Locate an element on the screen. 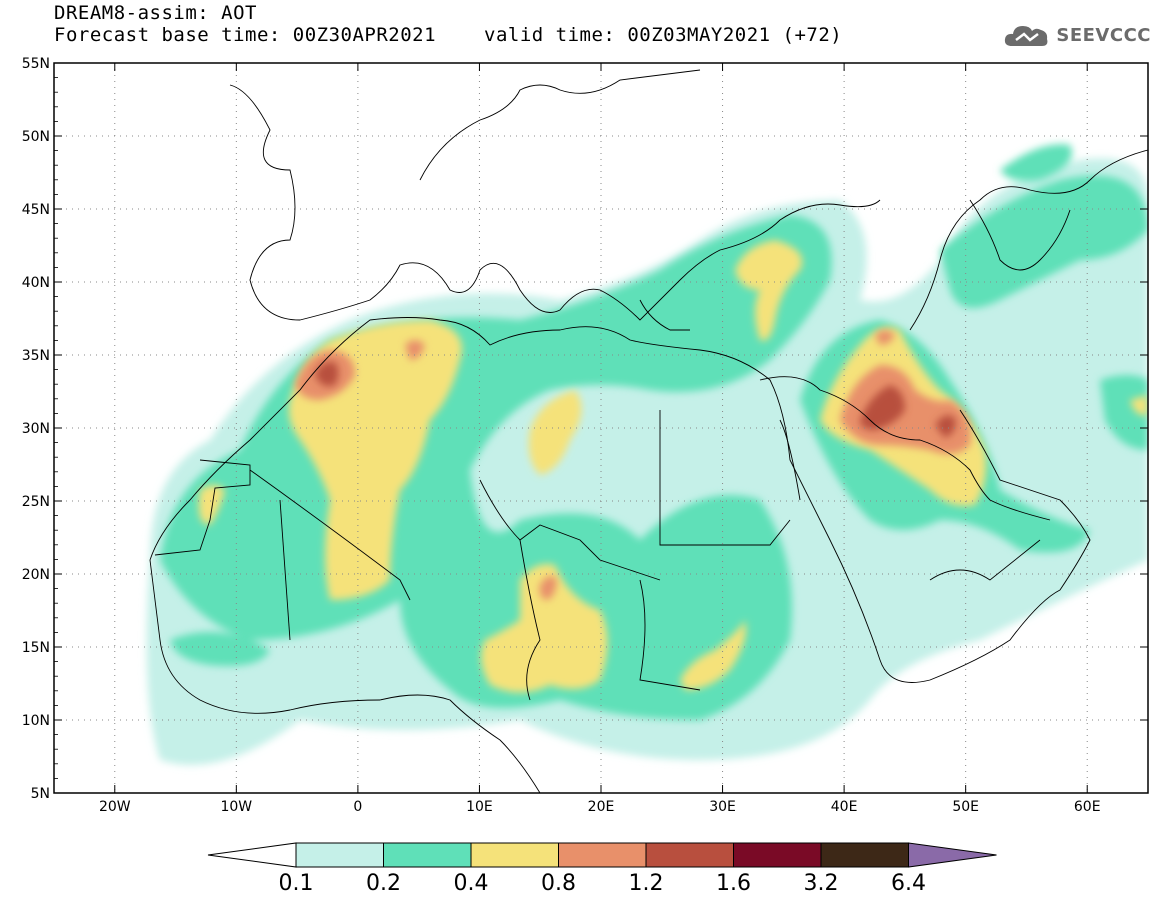 The width and height of the screenshot is (1165, 905). y-tick-label: 15N is located at coordinates (36, 648).